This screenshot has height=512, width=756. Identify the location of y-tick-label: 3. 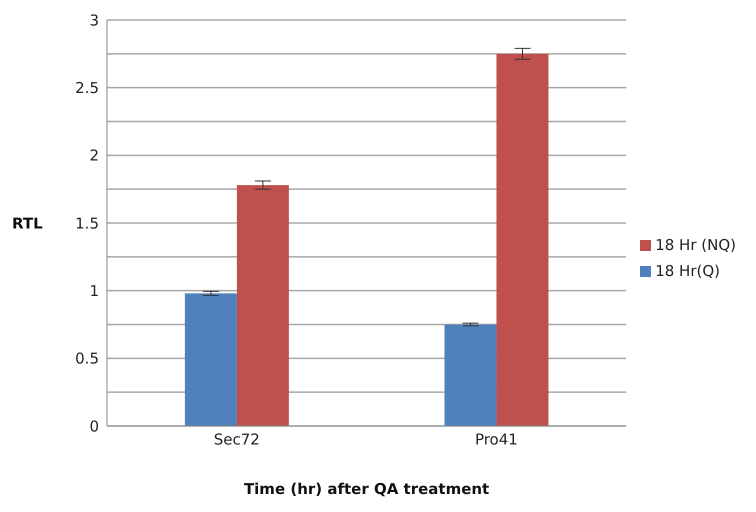
(94, 20).